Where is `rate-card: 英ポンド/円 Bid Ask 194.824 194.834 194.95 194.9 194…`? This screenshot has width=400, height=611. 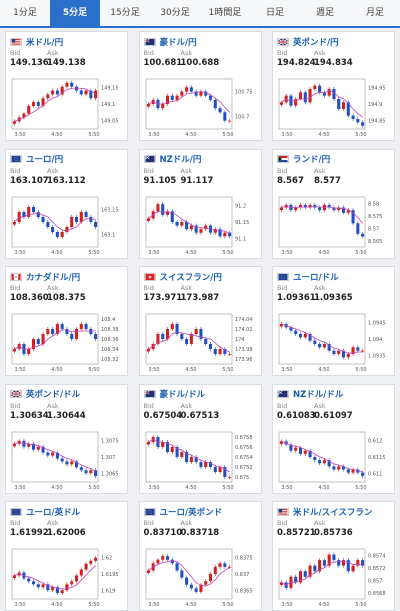 rate-card: 英ポンド/円 Bid Ask 194.824 194.834 194.95 194.9 194… is located at coordinates (333, 86).